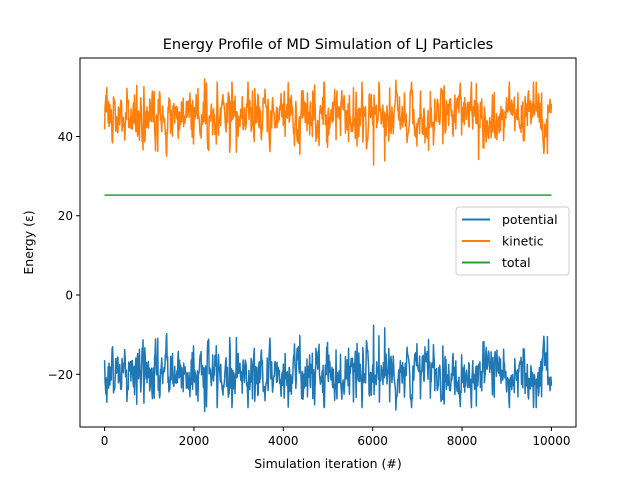 Image resolution: width=640 pixels, height=480 pixels. What do you see at coordinates (65, 216) in the screenshot?
I see `y-tick-label: 20` at bounding box center [65, 216].